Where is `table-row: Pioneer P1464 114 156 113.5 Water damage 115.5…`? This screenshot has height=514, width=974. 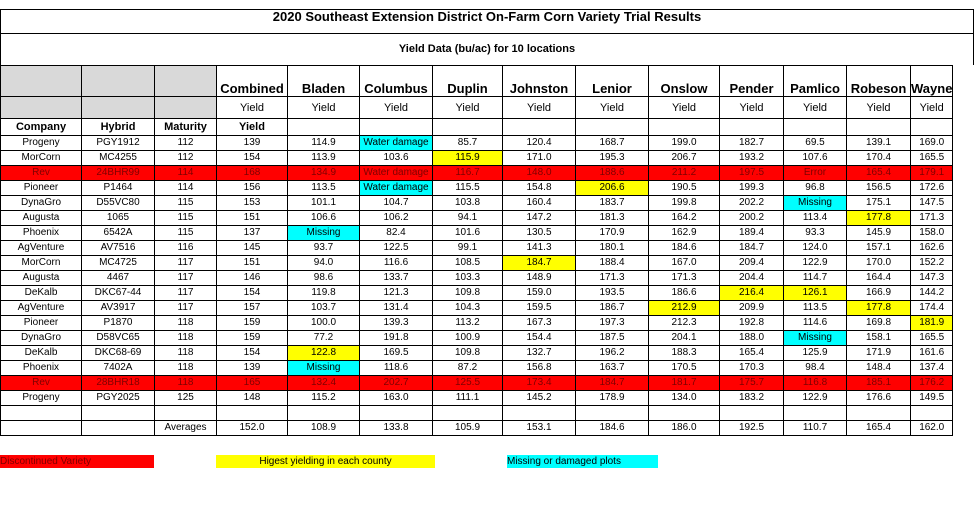 table-row: Pioneer P1464 114 156 113.5 Water damage 115.5… is located at coordinates (477, 188).